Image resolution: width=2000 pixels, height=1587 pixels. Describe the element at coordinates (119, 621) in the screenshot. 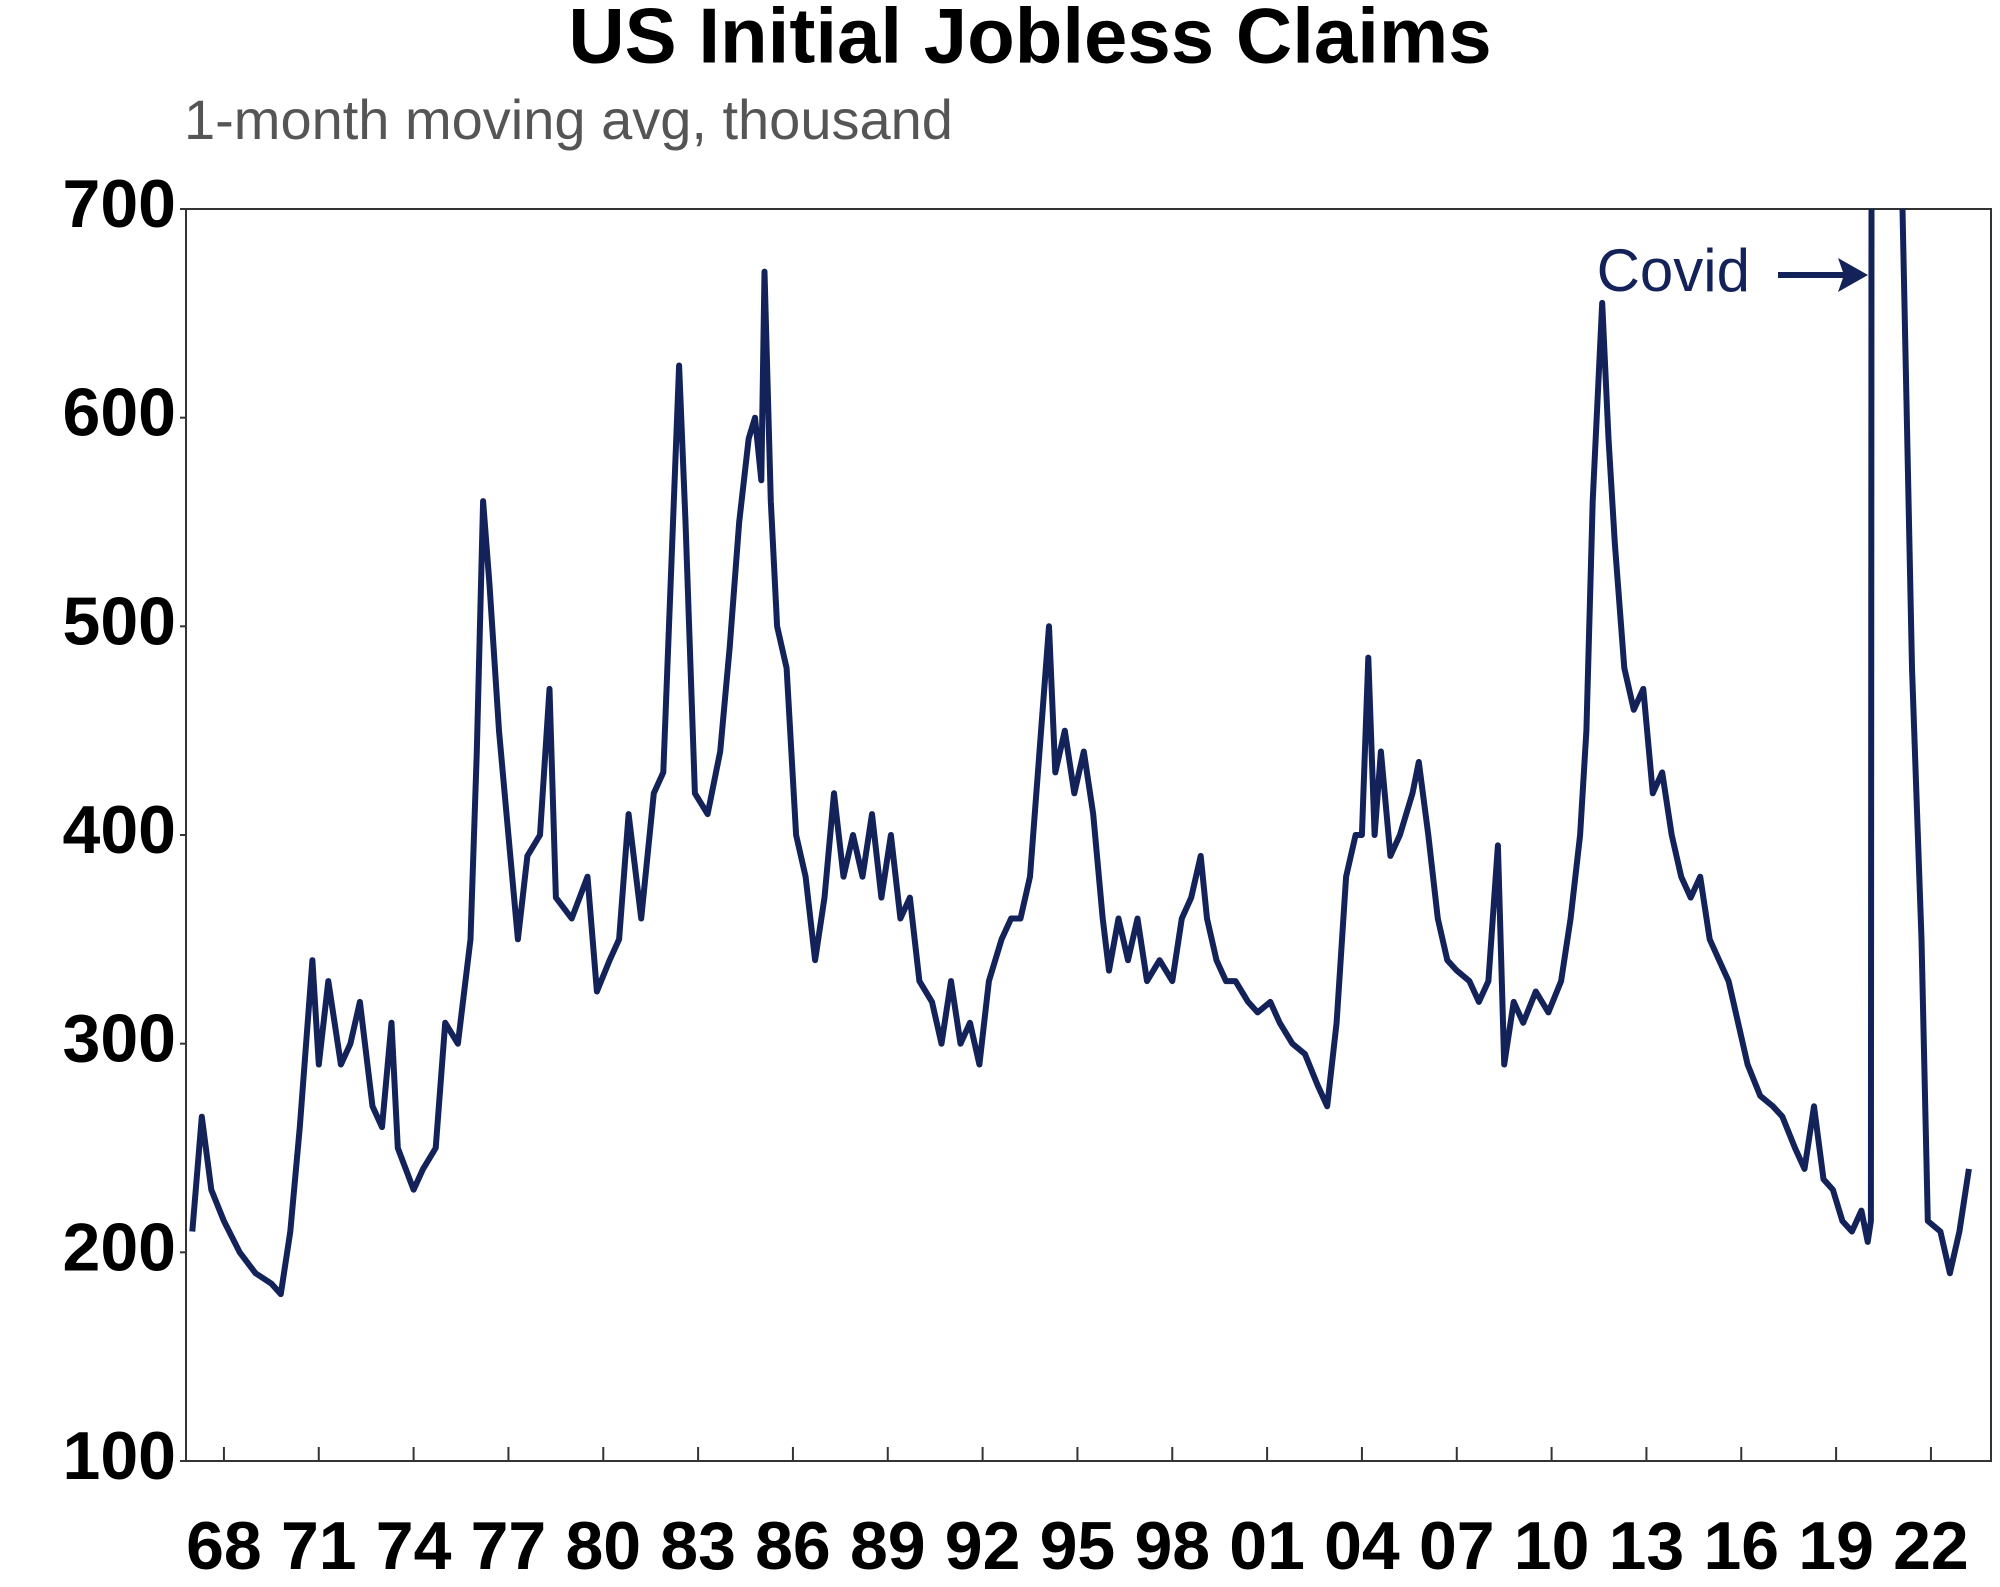

I see `y-tick-label: 500` at that location.